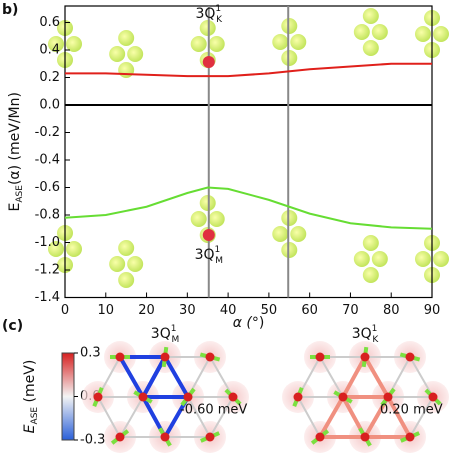  Describe the element at coordinates (47, 132) in the screenshot. I see `y-tick-label: -0.2` at that location.